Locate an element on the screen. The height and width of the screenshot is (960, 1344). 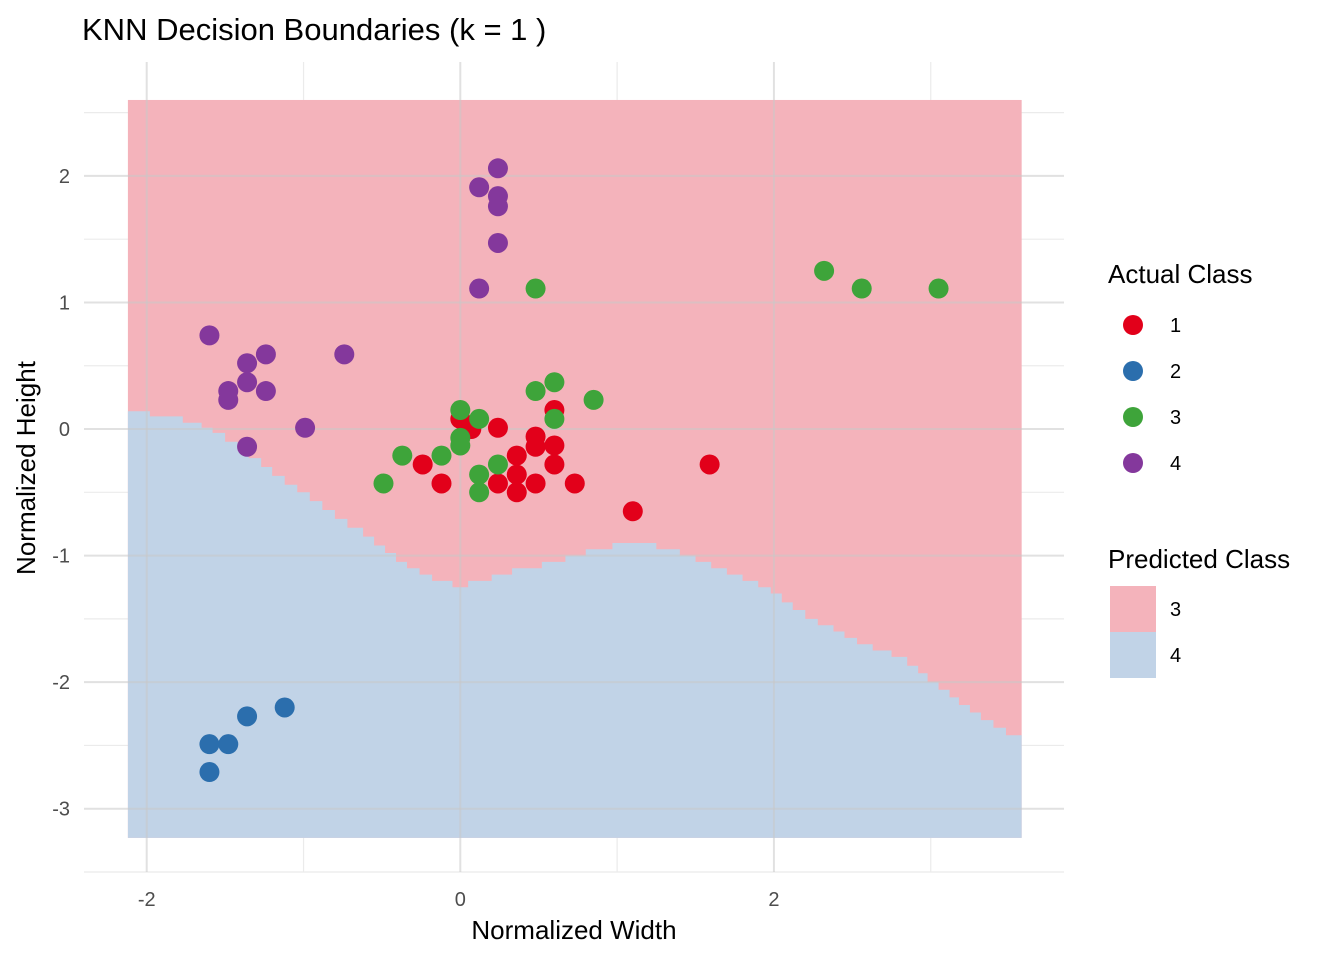
legend-actual-label-1: 1 is located at coordinates (1175, 326).